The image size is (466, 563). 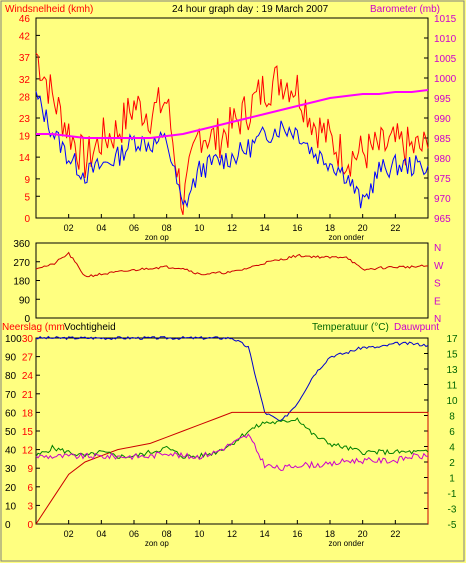 What do you see at coordinates (11, 376) in the screenshot?
I see `humidity-tick-label: 80` at bounding box center [11, 376].